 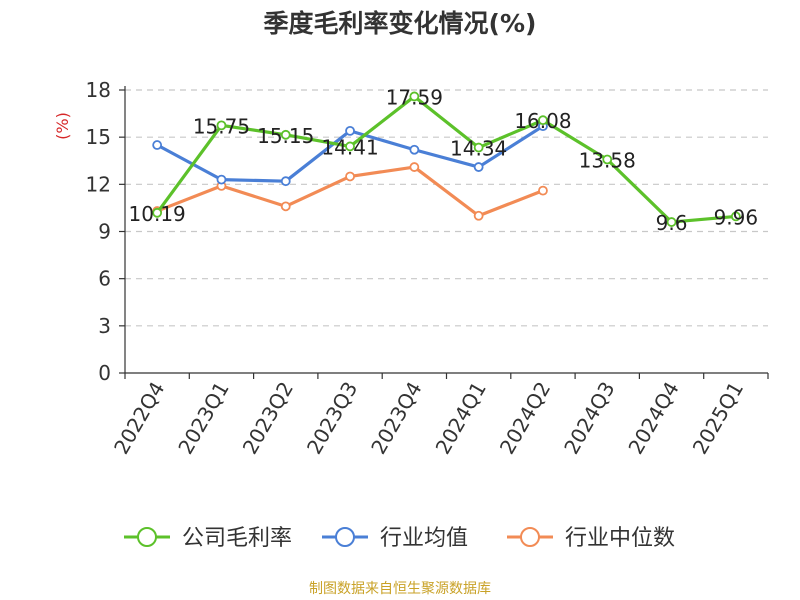 I want to click on data-point-s2-2023Q2, so click(x=285, y=206).